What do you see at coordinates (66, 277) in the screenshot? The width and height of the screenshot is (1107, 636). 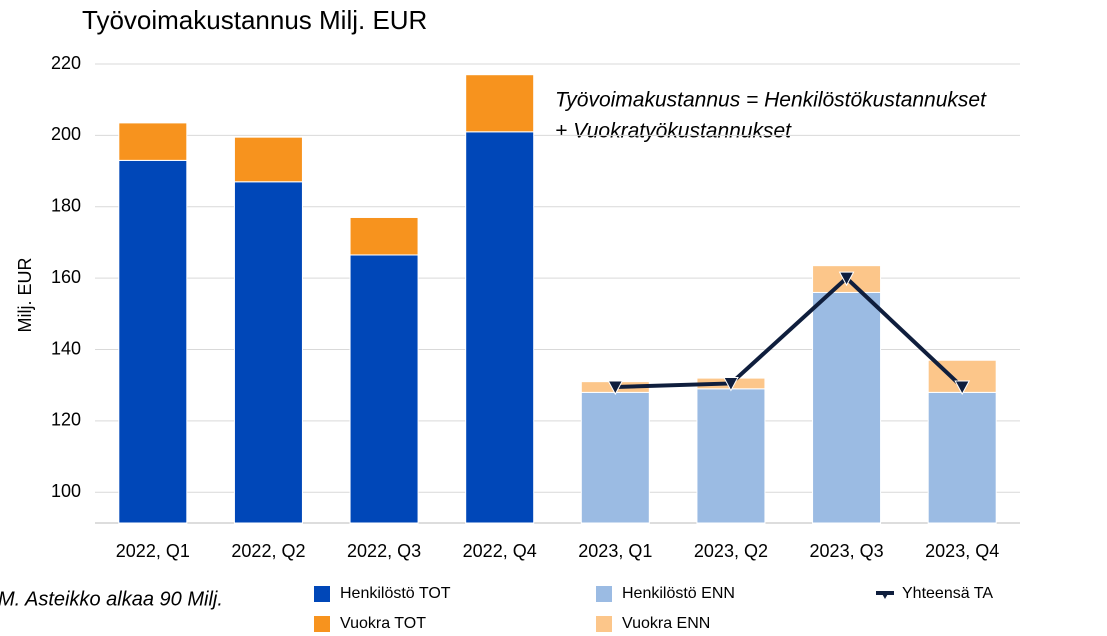 I see `y-tick-label: 160` at bounding box center [66, 277].